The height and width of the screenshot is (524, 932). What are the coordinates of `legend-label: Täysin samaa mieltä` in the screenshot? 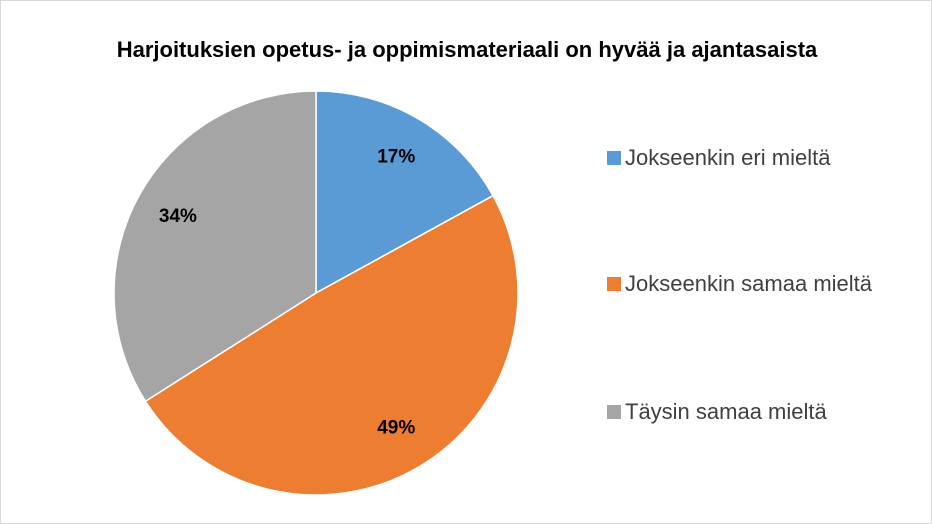 It's located at (726, 411).